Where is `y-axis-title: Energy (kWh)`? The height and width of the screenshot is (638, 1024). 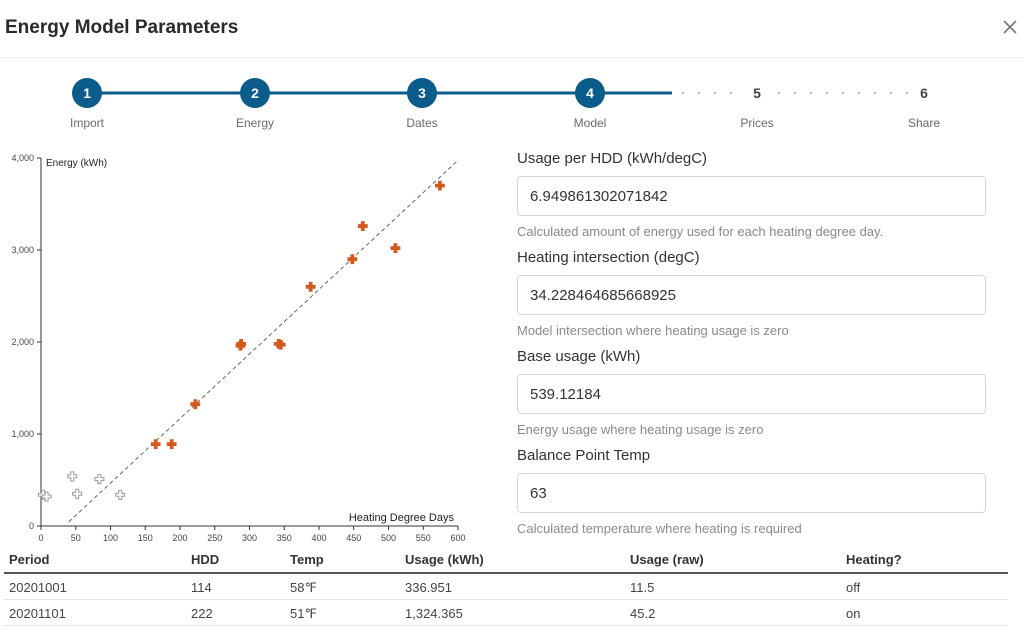
y-axis-title: Energy (kWh) is located at coordinates (76, 163).